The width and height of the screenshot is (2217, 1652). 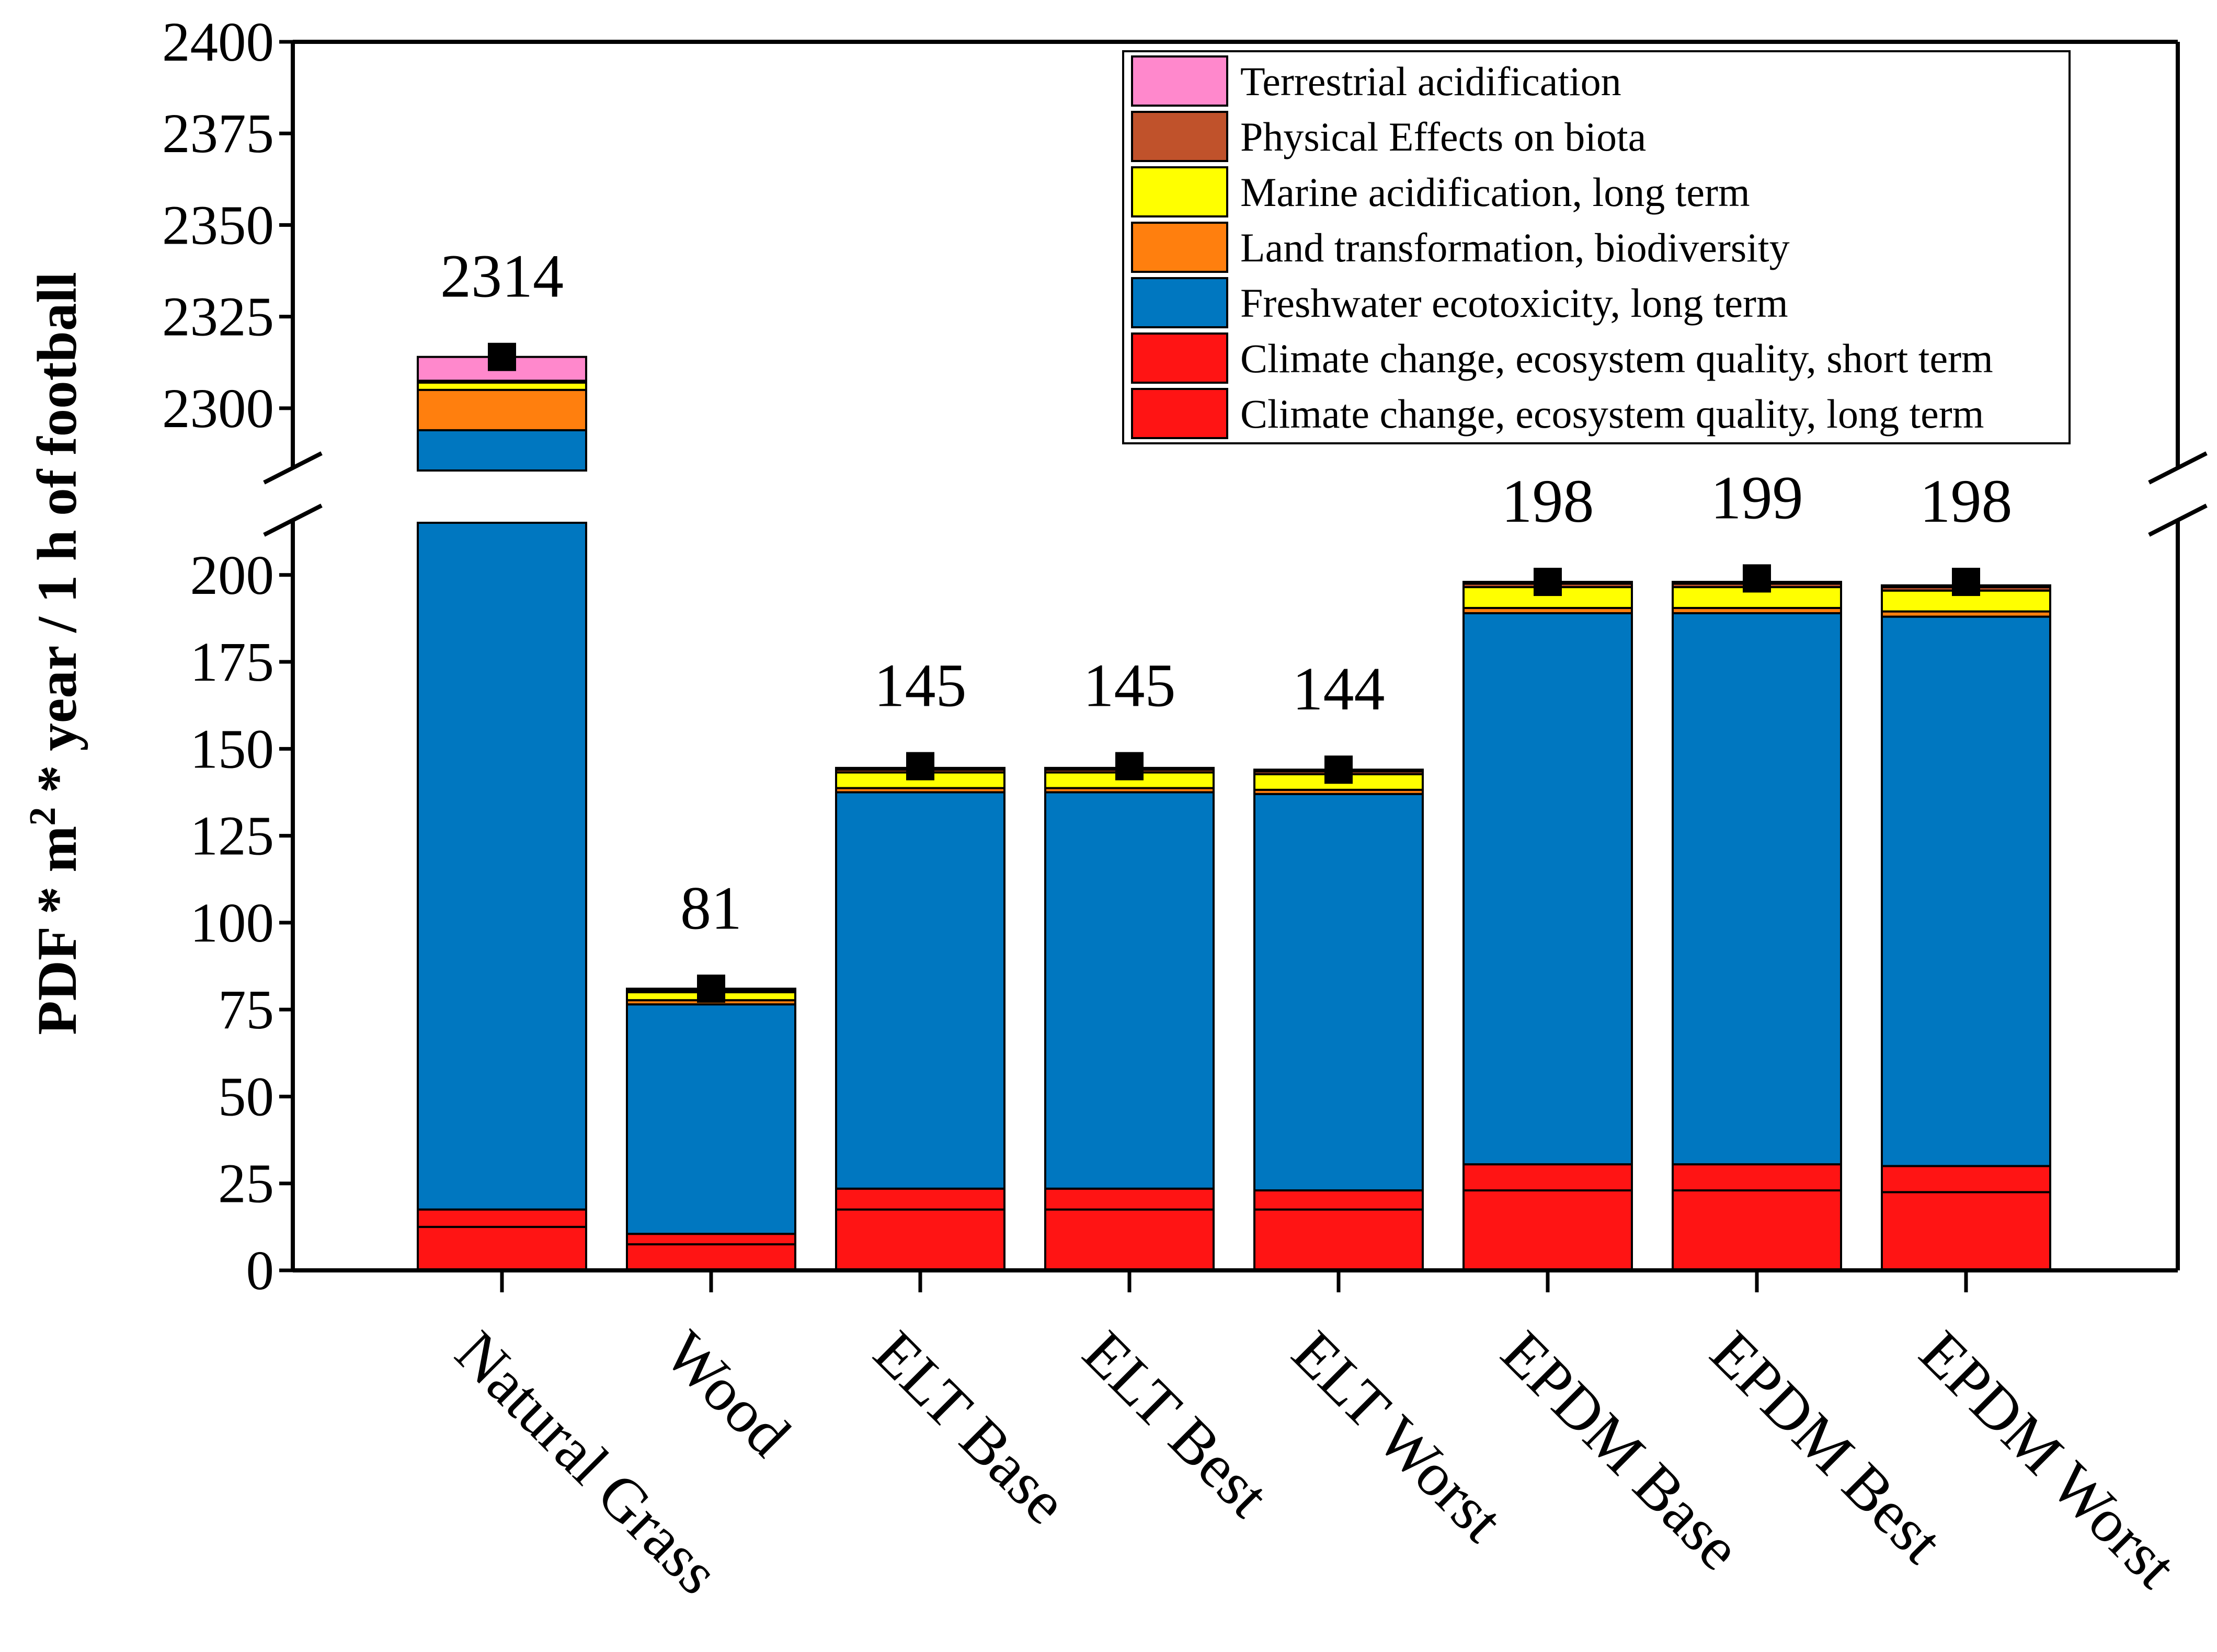 I want to click on bar-segment-wood-climate-change-ecosystem-quality-long-term, so click(x=711, y=1257).